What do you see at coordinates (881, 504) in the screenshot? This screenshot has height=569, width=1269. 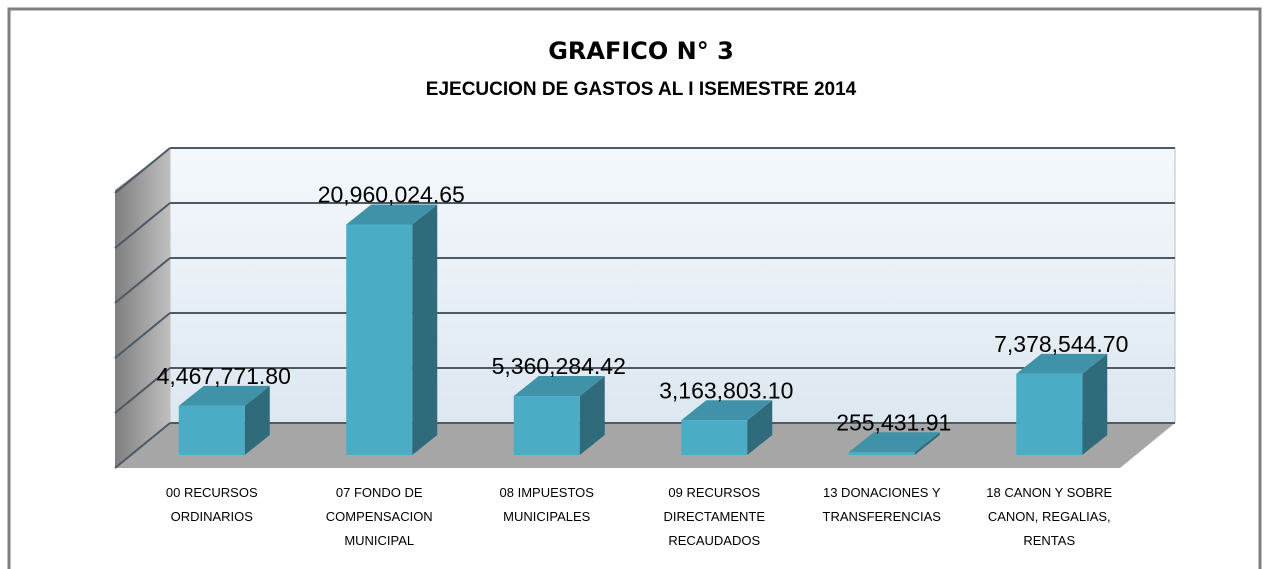 I see `x-tick-label: 13 DONACIONES Y TRANSFERENCIAS` at bounding box center [881, 504].